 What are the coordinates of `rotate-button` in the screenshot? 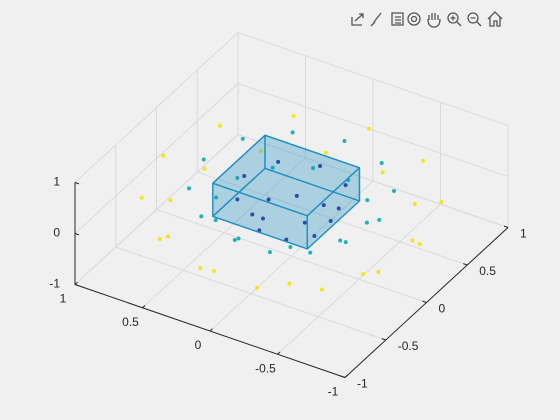 It's located at (414, 19).